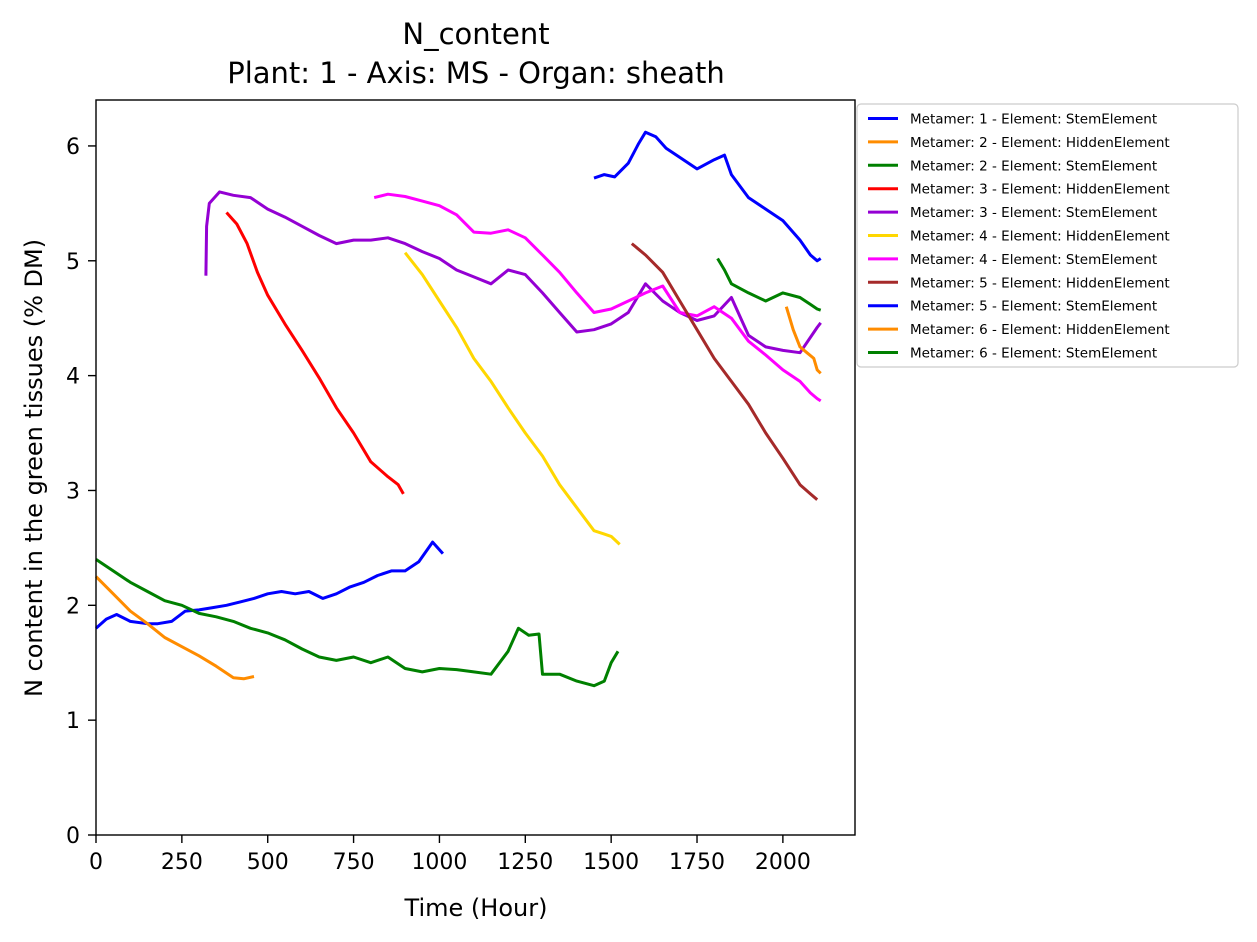 The image size is (1257, 942). I want to click on legend-label: Metamer: 4 - Element: StemElement, so click(1033, 260).